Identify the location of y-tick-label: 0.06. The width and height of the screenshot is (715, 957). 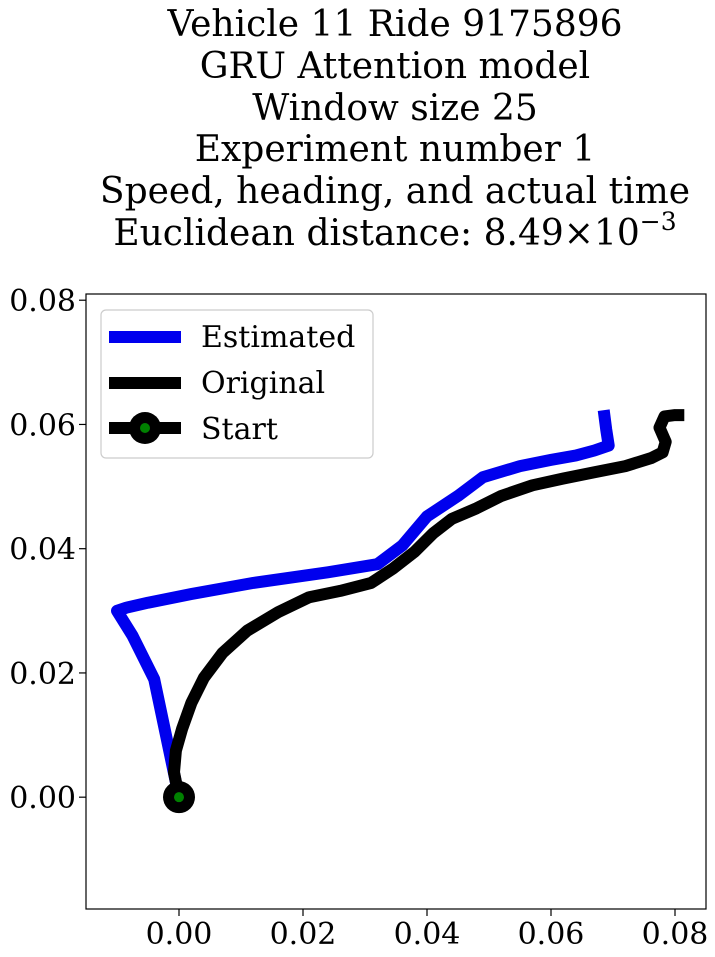
(42, 425).